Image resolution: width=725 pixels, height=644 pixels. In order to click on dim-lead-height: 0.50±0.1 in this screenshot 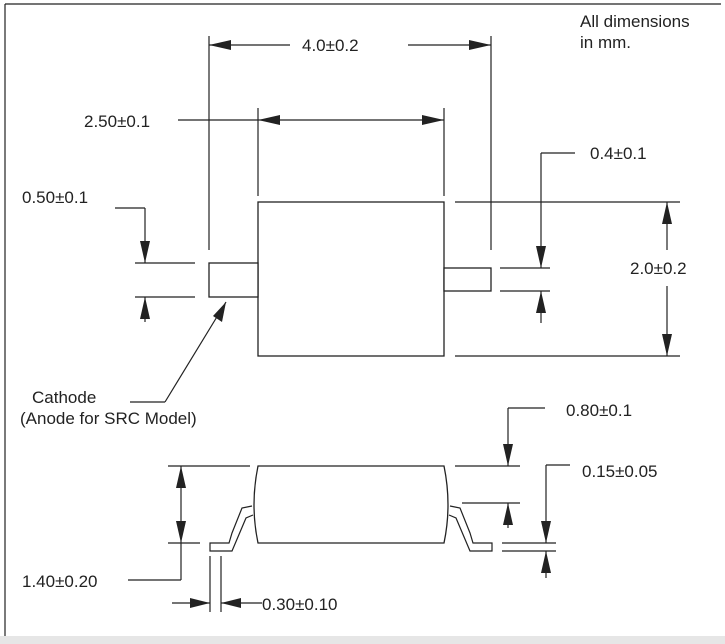, I will do `click(108, 255)`.